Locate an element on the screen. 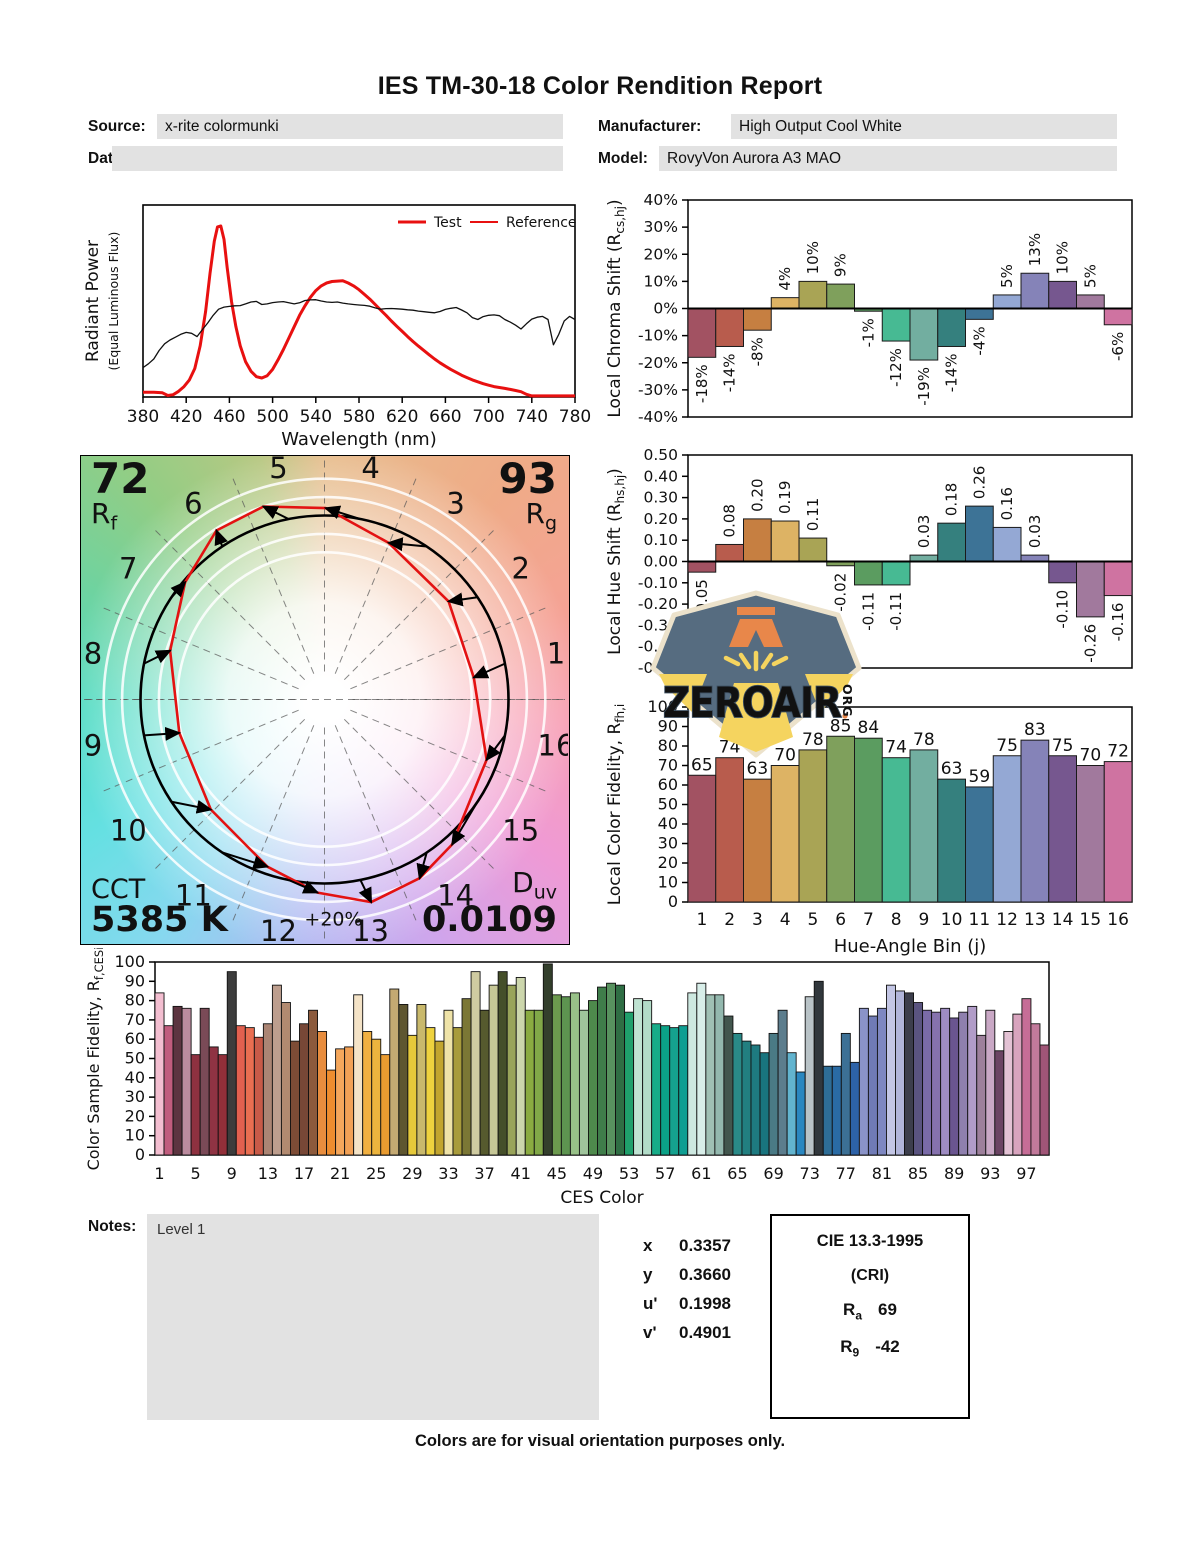 Image resolution: width=1200 pixels, height=1550 pixels. svg-text: 0.08 is located at coordinates (730, 520).